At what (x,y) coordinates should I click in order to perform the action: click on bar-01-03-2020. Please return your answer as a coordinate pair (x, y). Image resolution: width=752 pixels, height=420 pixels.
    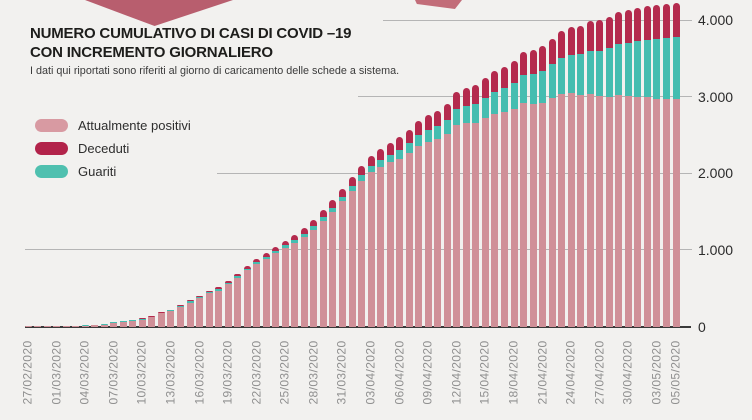
    Looking at the image, I should click on (57, 326).